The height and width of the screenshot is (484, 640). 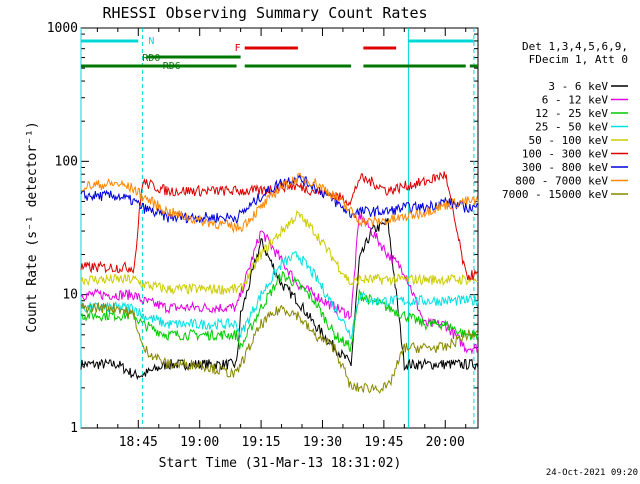 What do you see at coordinates (32, 226) in the screenshot?
I see `y-axis-label: Count Rate (s⁻¹ detector⁻¹)` at bounding box center [32, 226].